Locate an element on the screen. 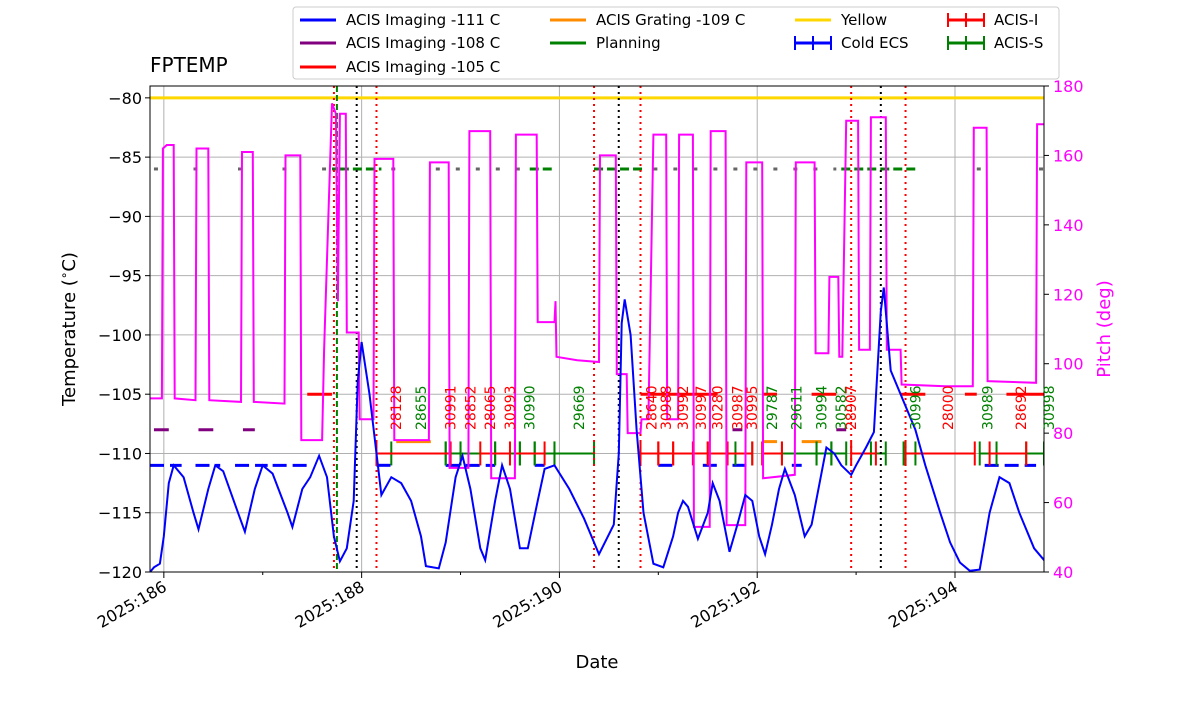 The height and width of the screenshot is (714, 1200). legend-label: ACIS-S is located at coordinates (1018, 43).